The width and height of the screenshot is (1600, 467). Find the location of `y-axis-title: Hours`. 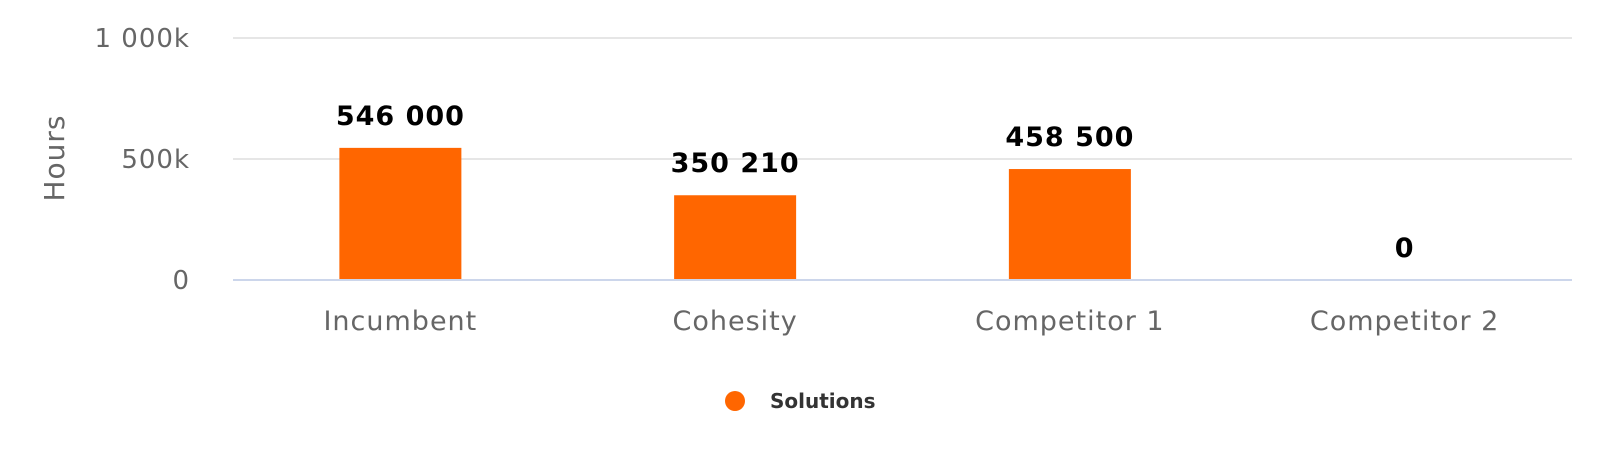

y-axis-title: Hours is located at coordinates (54, 157).